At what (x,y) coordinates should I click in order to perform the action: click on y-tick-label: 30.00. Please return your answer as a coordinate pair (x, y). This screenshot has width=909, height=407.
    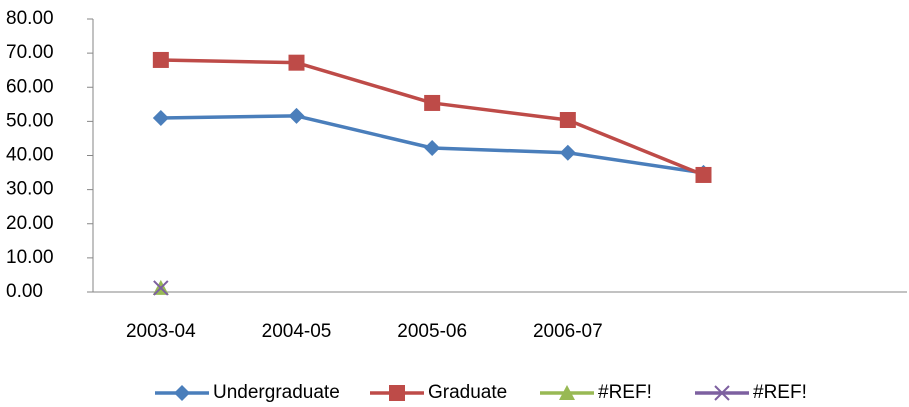
    Looking at the image, I should click on (30, 189).